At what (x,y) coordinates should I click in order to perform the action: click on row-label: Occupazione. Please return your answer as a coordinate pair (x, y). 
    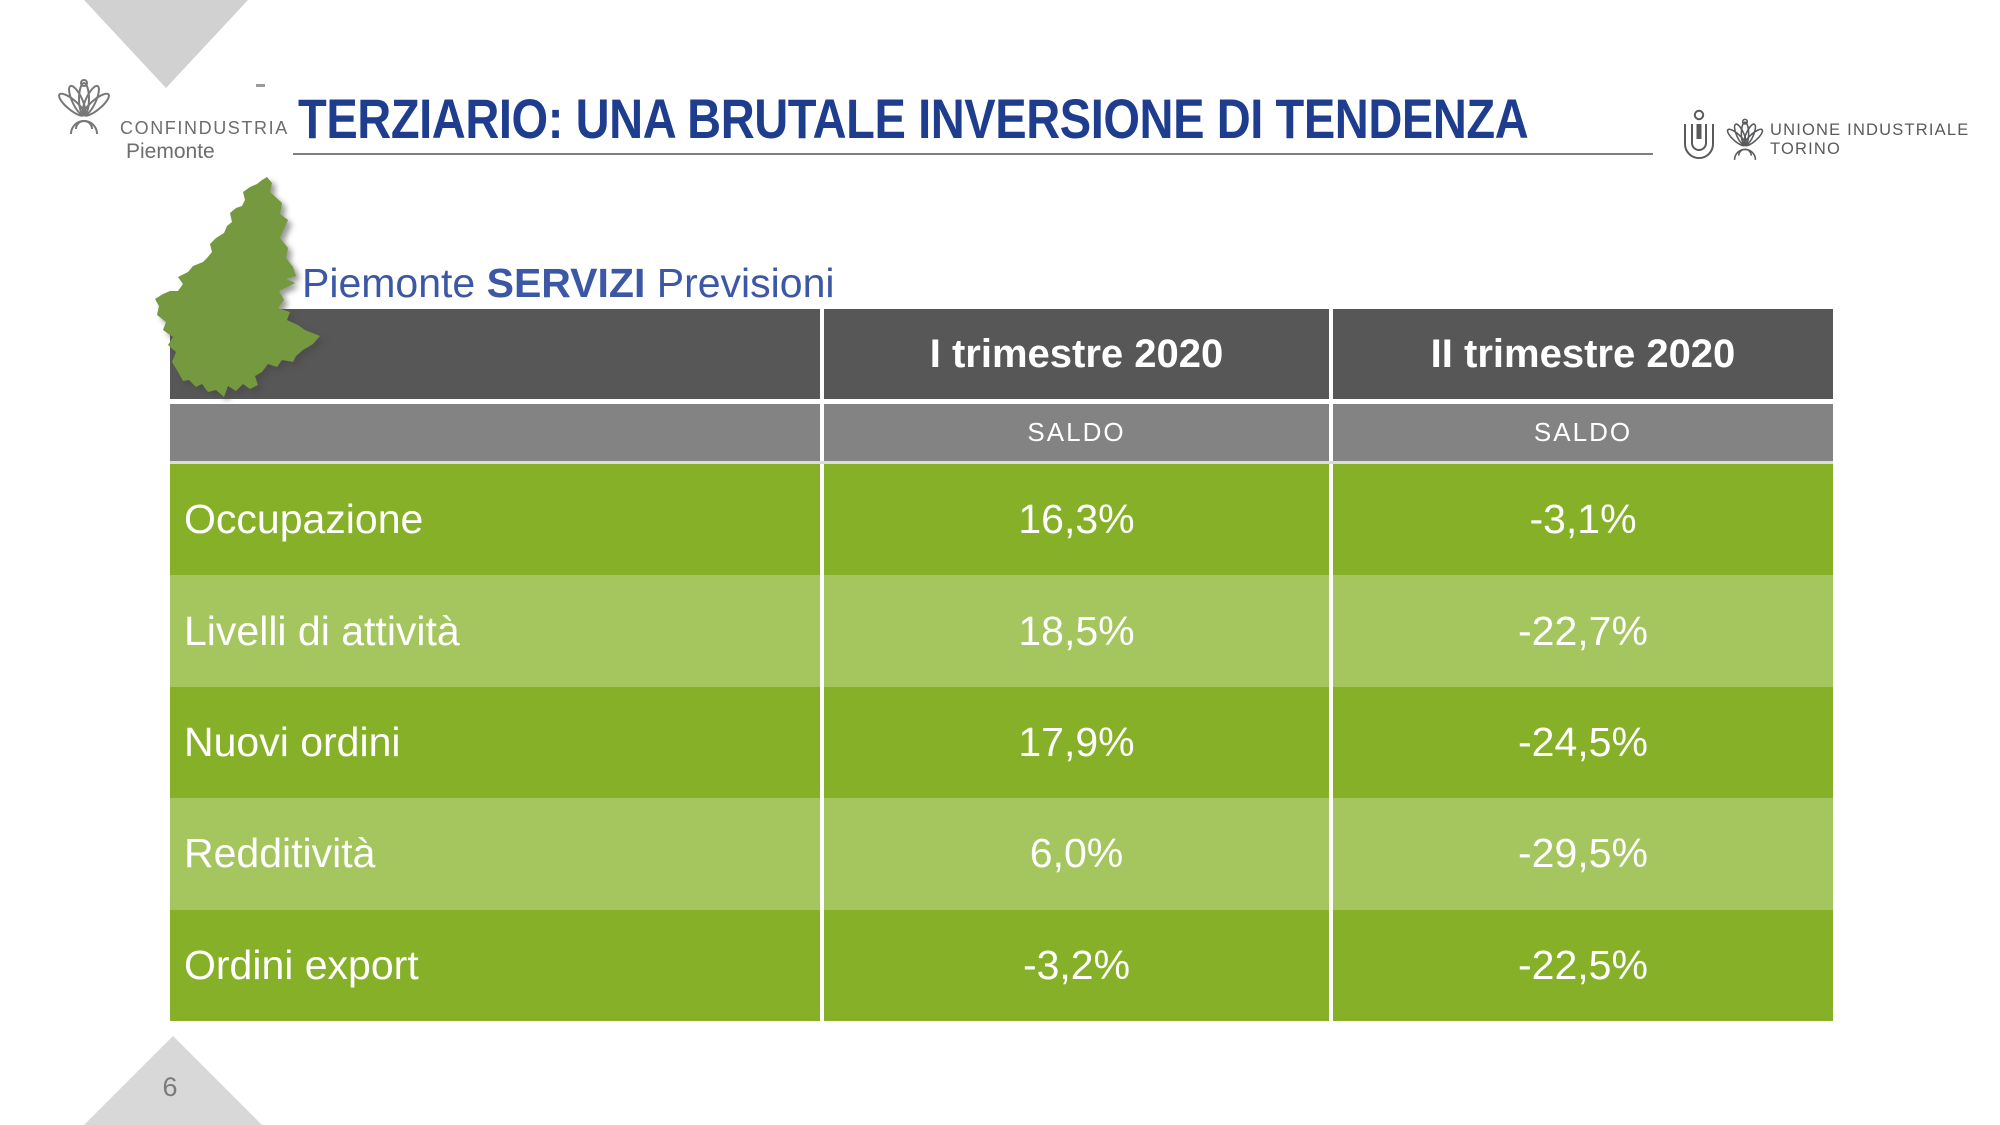
    Looking at the image, I should click on (495, 520).